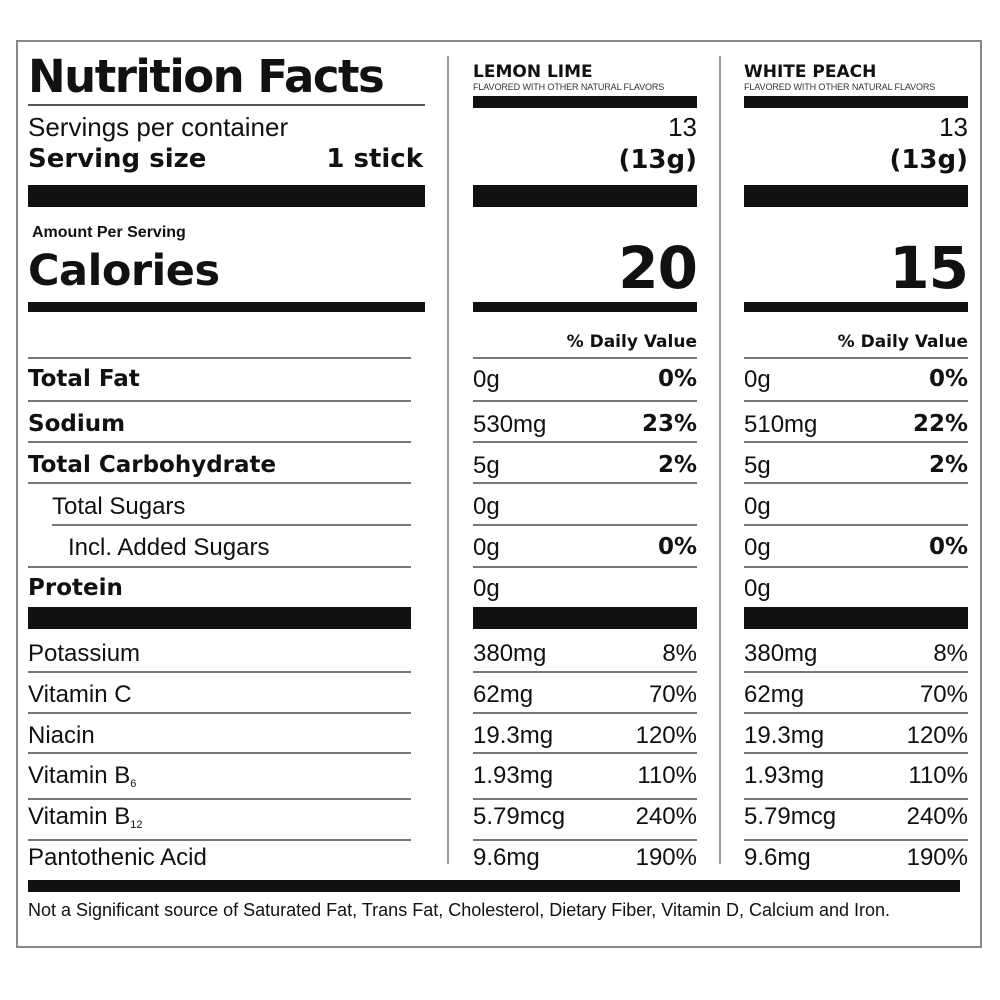 The height and width of the screenshot is (1000, 1000). I want to click on serving-size-value: 1 stick, so click(374, 159).